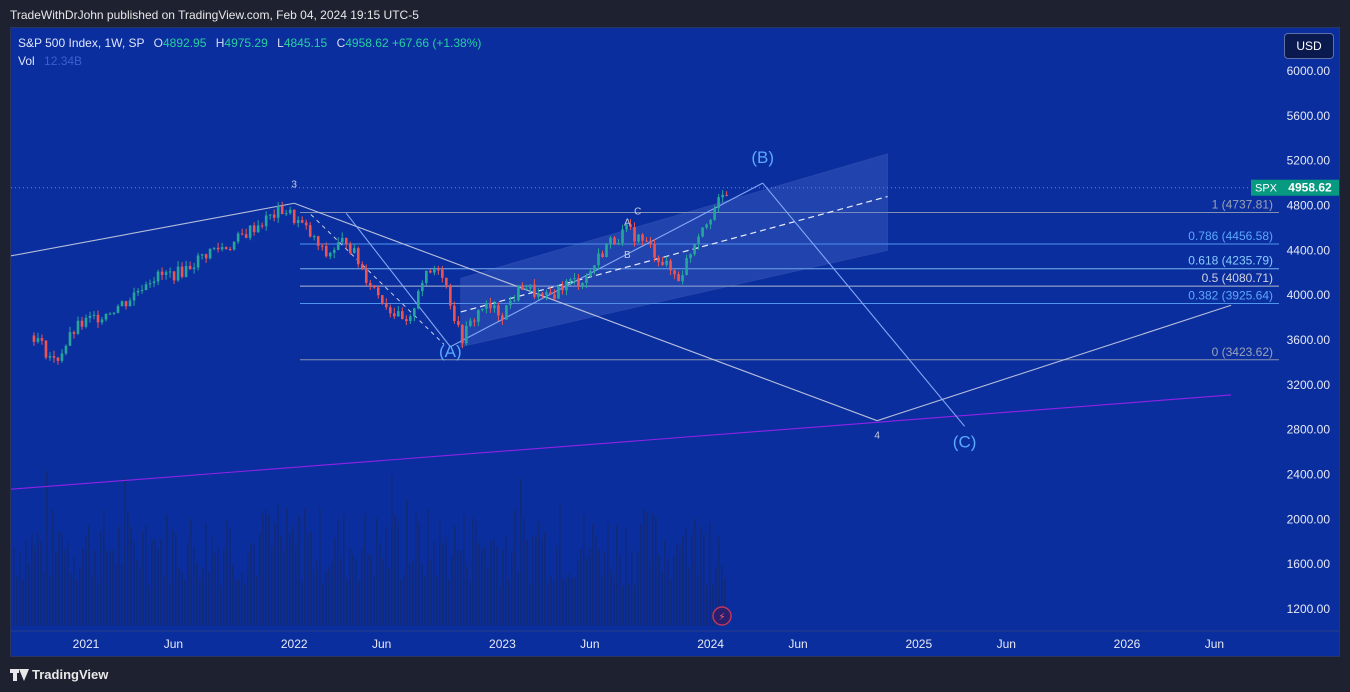 This screenshot has width=1350, height=692. I want to click on volume-value: 12.34B, so click(63, 61).